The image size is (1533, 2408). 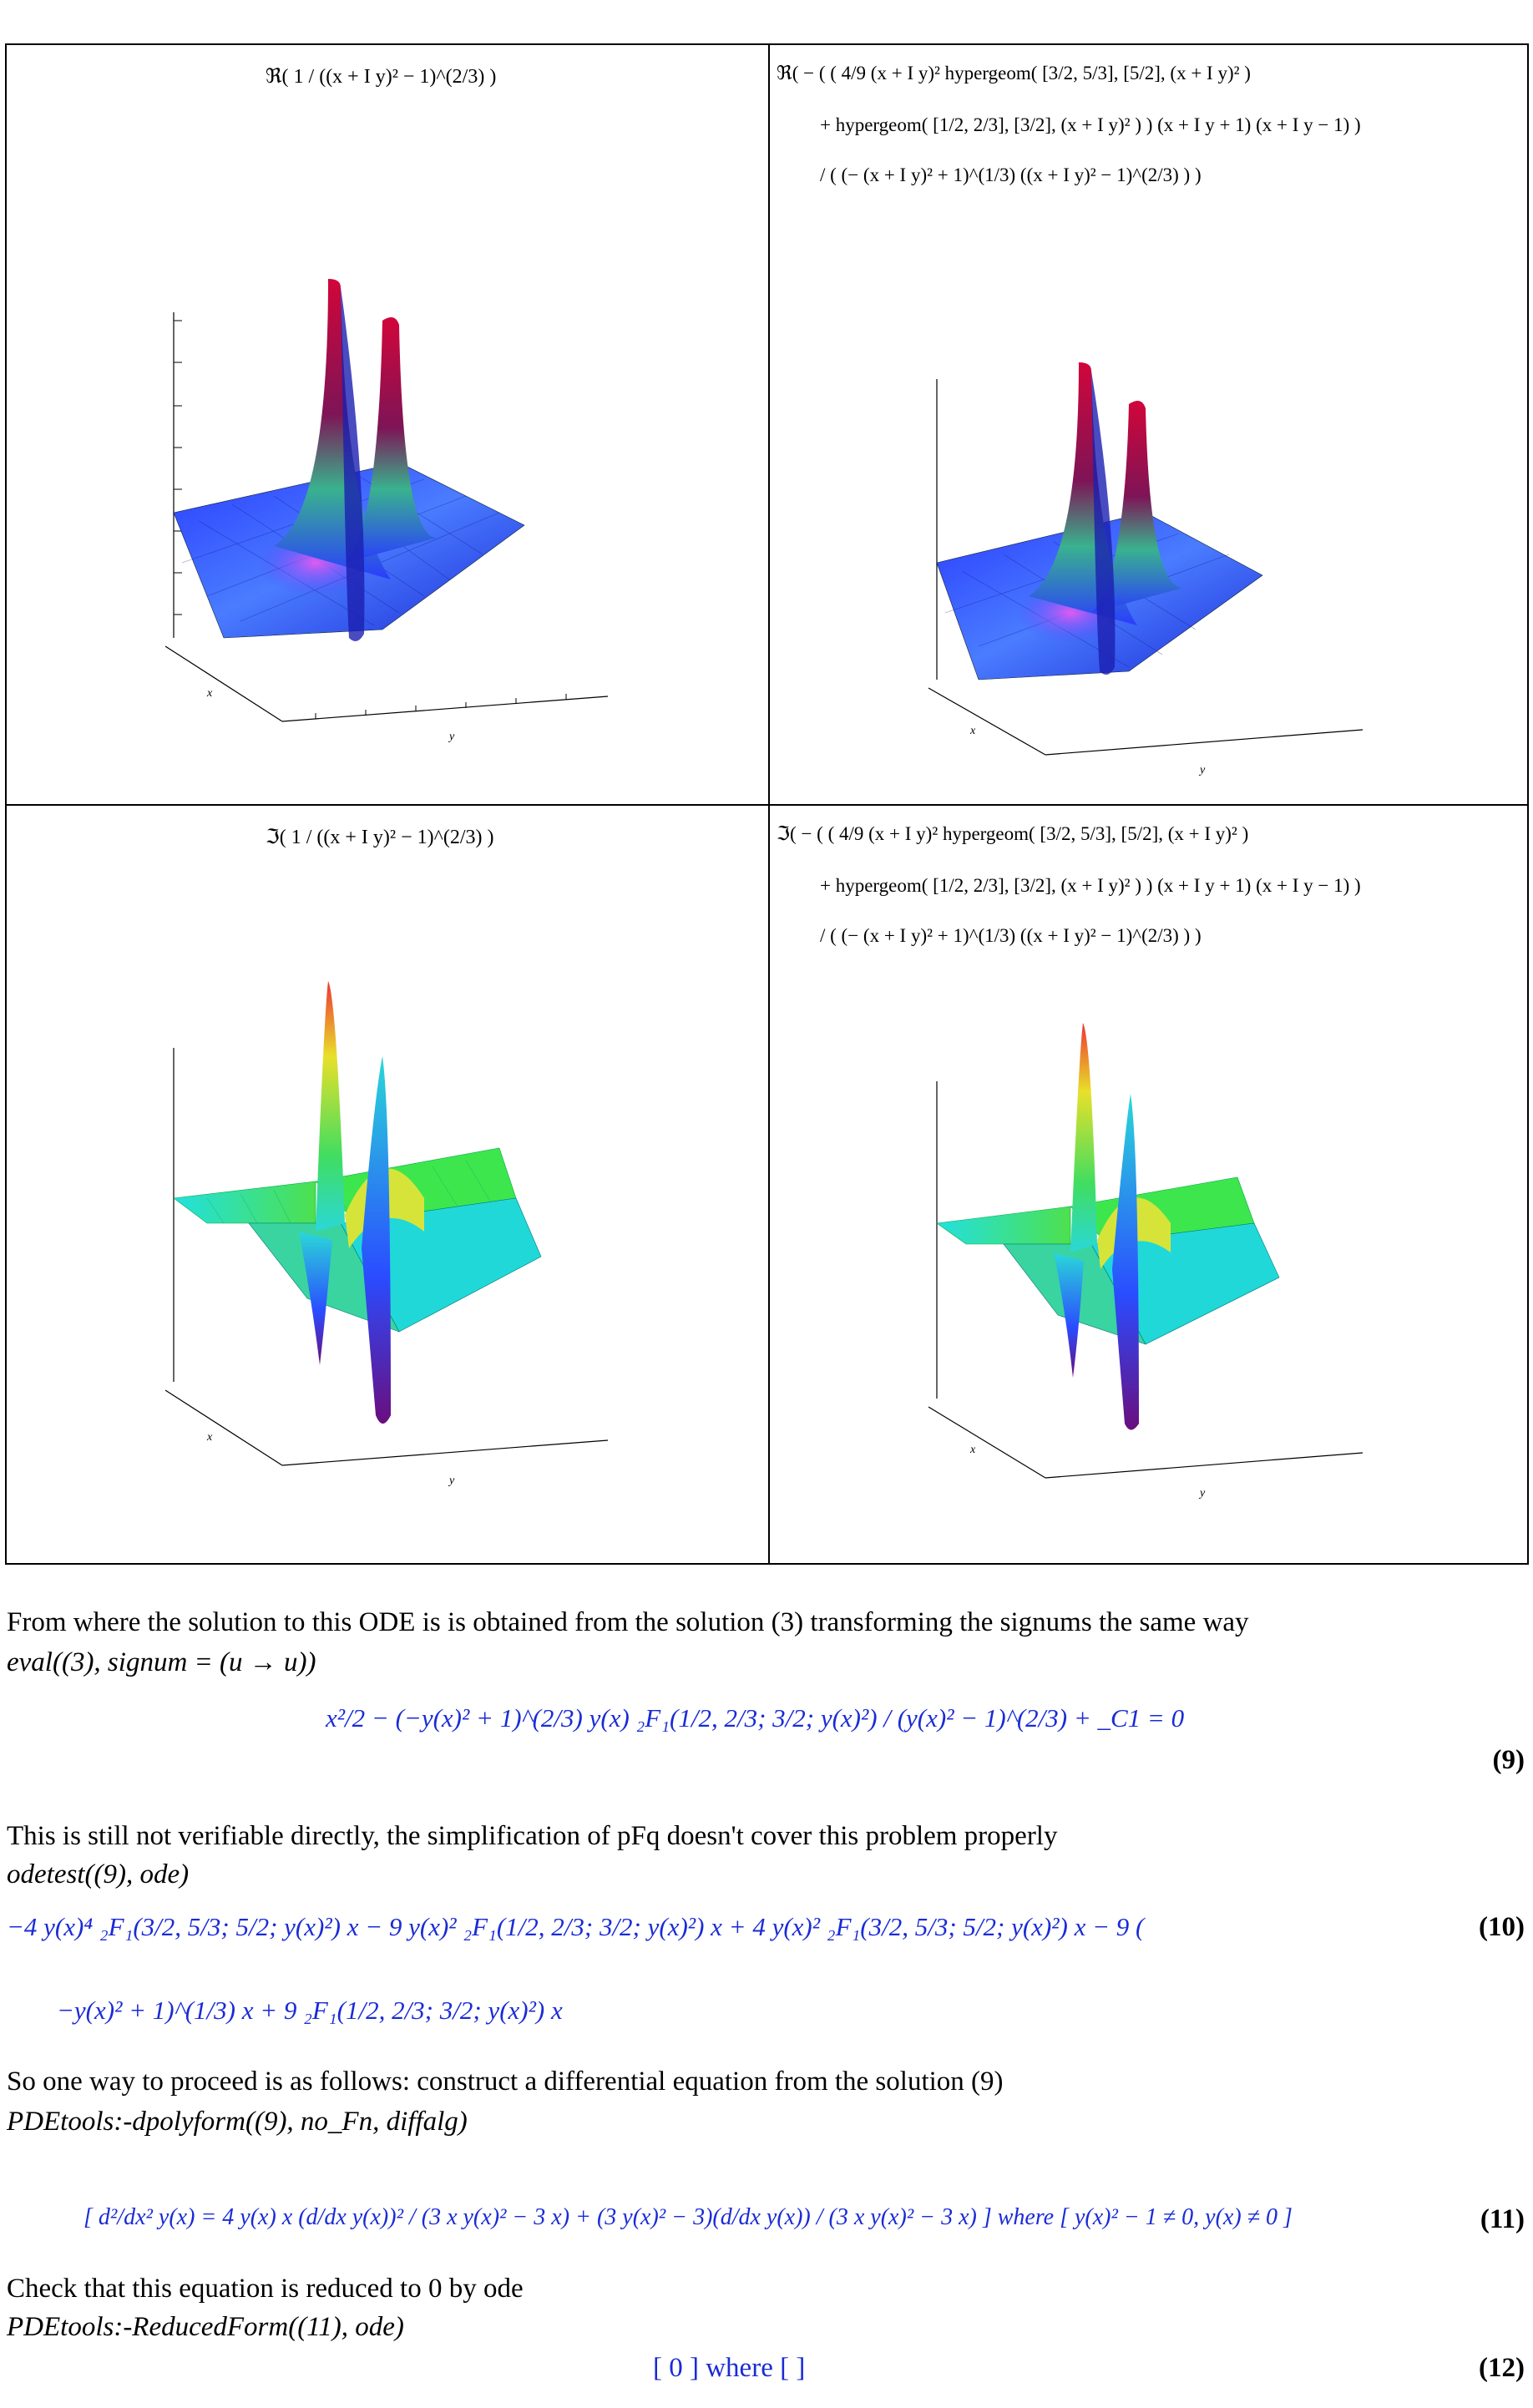 What do you see at coordinates (1502, 2219) in the screenshot?
I see `equation-number-11: (11)` at bounding box center [1502, 2219].